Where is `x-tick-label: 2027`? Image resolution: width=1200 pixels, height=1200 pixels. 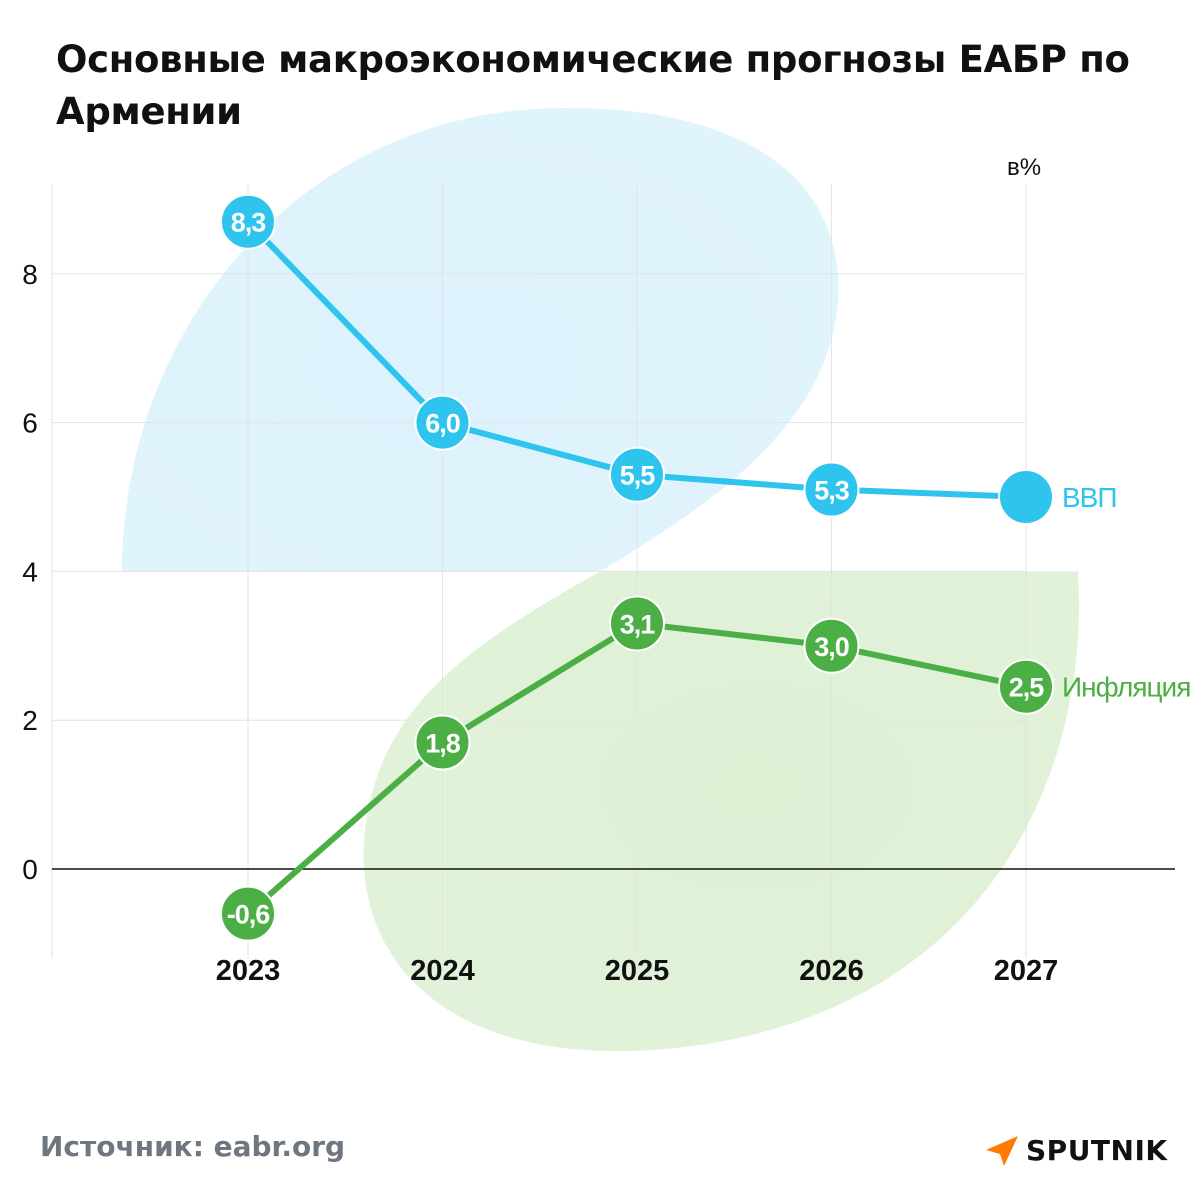
x-tick-label: 2027 is located at coordinates (1026, 971).